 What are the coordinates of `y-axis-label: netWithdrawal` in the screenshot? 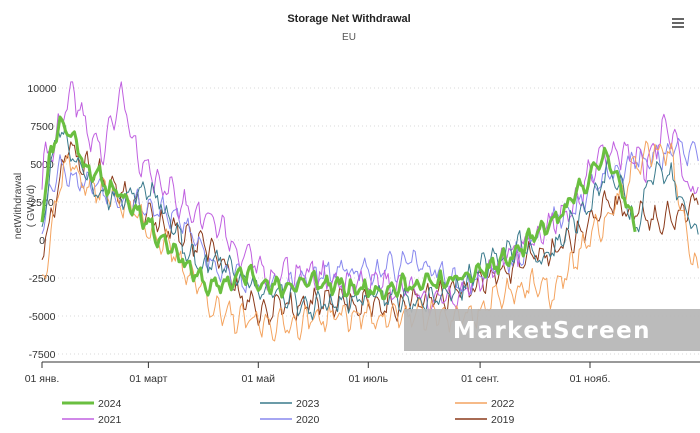 It's located at (18, 206).